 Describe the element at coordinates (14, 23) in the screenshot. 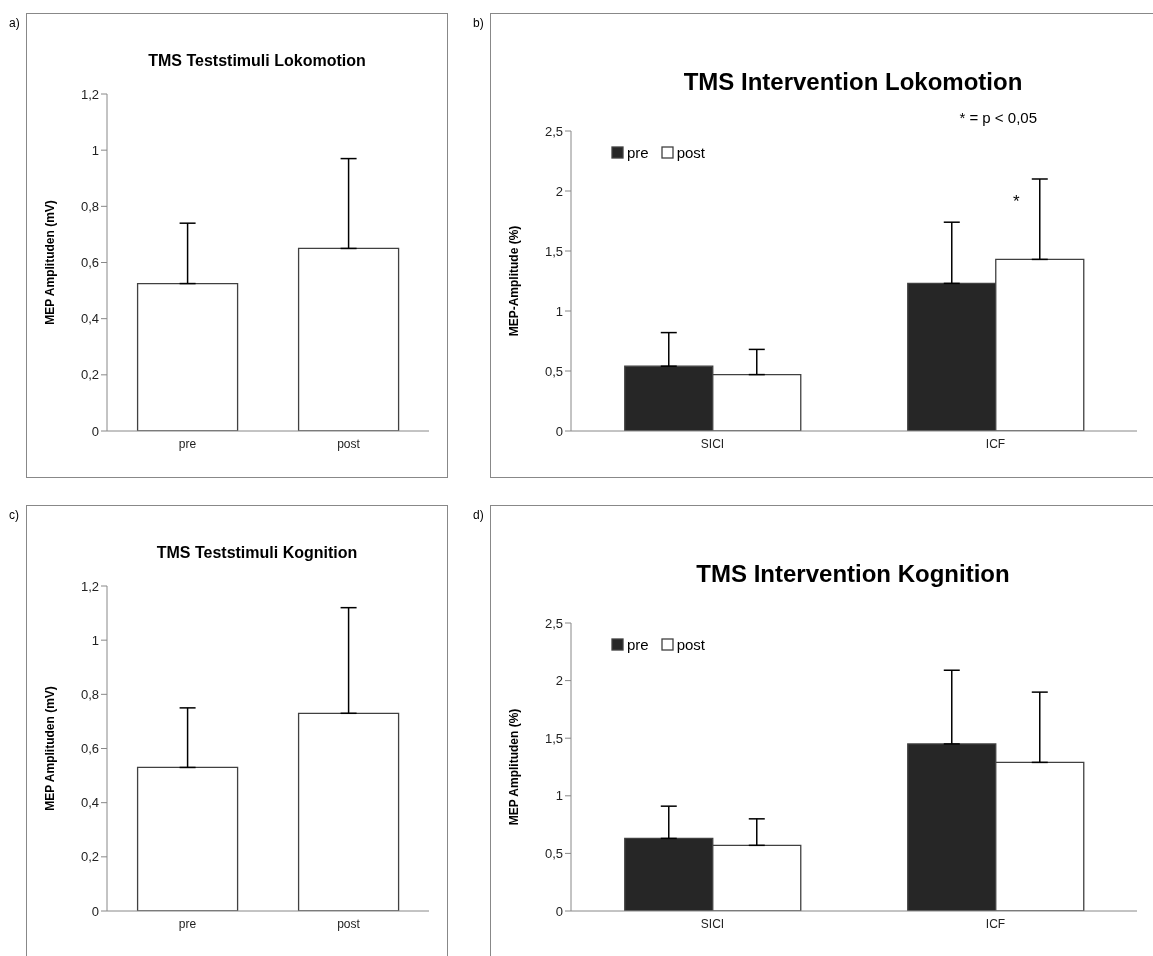

I see `text: a)` at that location.